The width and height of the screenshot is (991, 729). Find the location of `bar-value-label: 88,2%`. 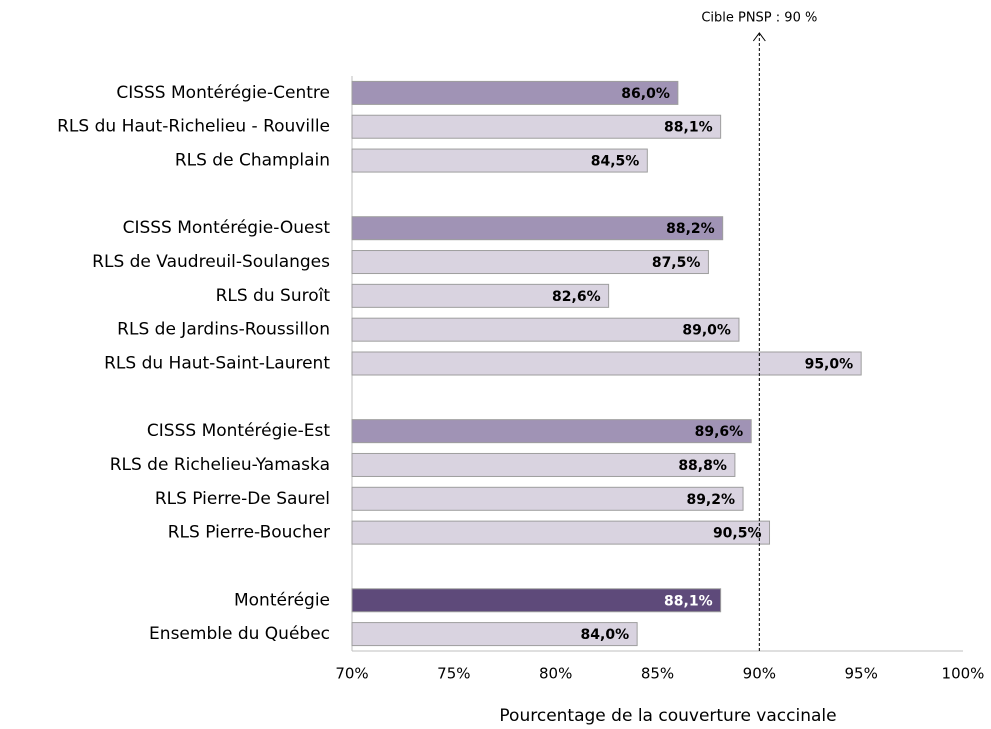

bar-value-label: 88,2% is located at coordinates (690, 229).